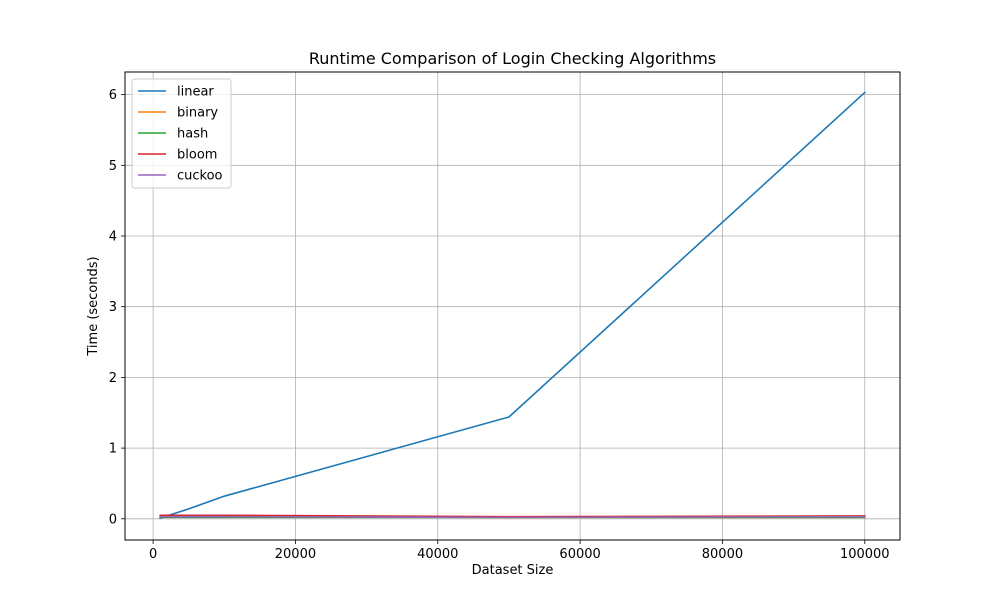  What do you see at coordinates (113, 378) in the screenshot?
I see `y-tick-label: 2` at bounding box center [113, 378].